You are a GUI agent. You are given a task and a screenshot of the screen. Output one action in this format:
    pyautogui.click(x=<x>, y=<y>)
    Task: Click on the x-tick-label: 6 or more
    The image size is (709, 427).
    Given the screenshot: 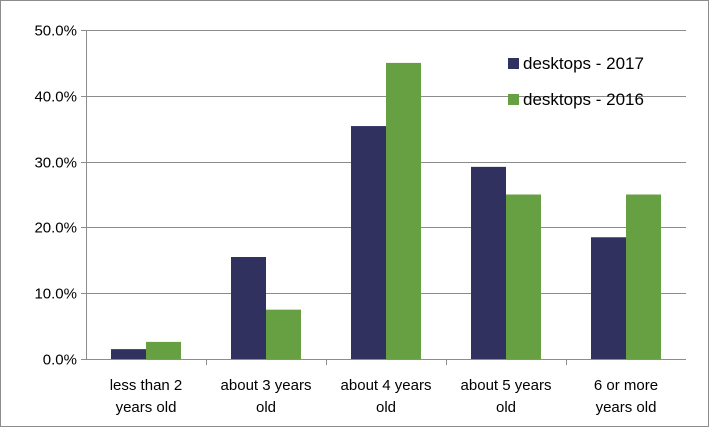 What is the action you would take?
    pyautogui.click(x=626, y=385)
    